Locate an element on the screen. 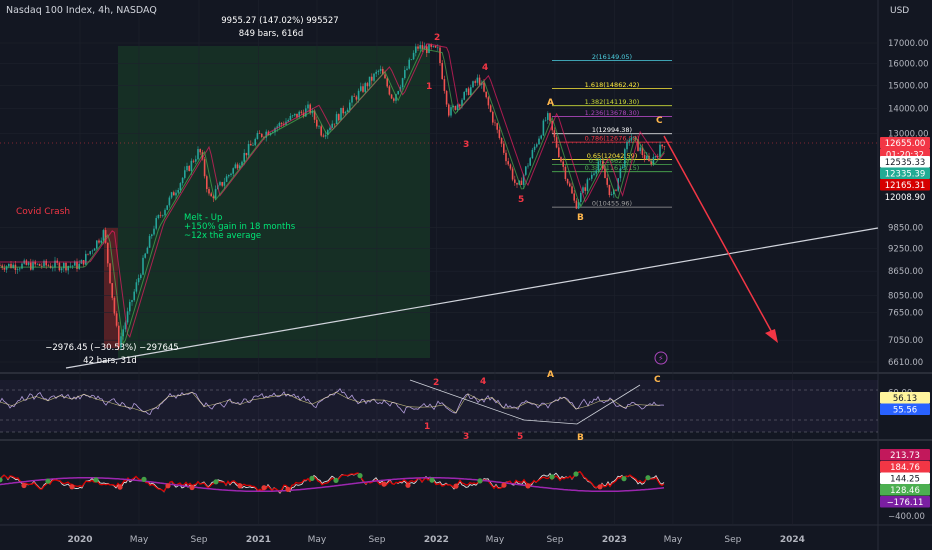 The height and width of the screenshot is (550, 932). wave-label-b: B is located at coordinates (580, 218).